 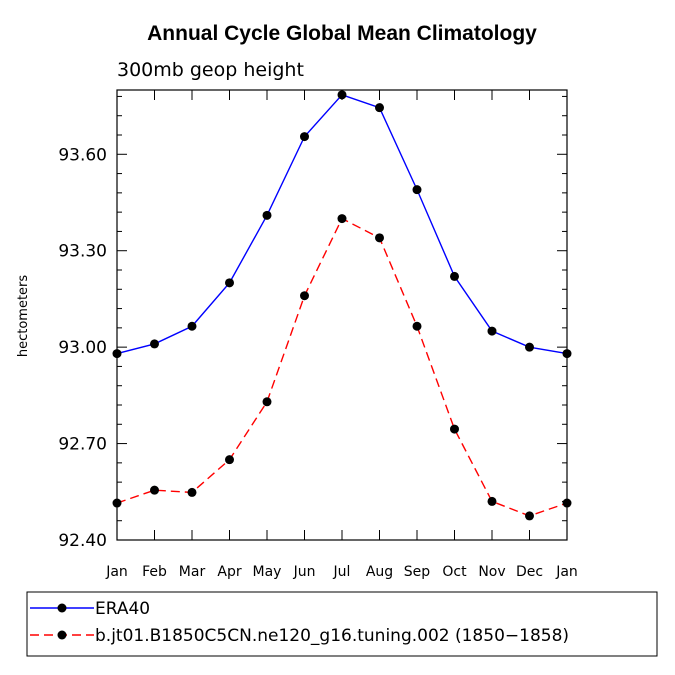 I want to click on x-tick-labels: Jan Feb Mar Apr May Jun Jul Aug Sep Oct Nov Dec Jan, so click(x=341, y=572).